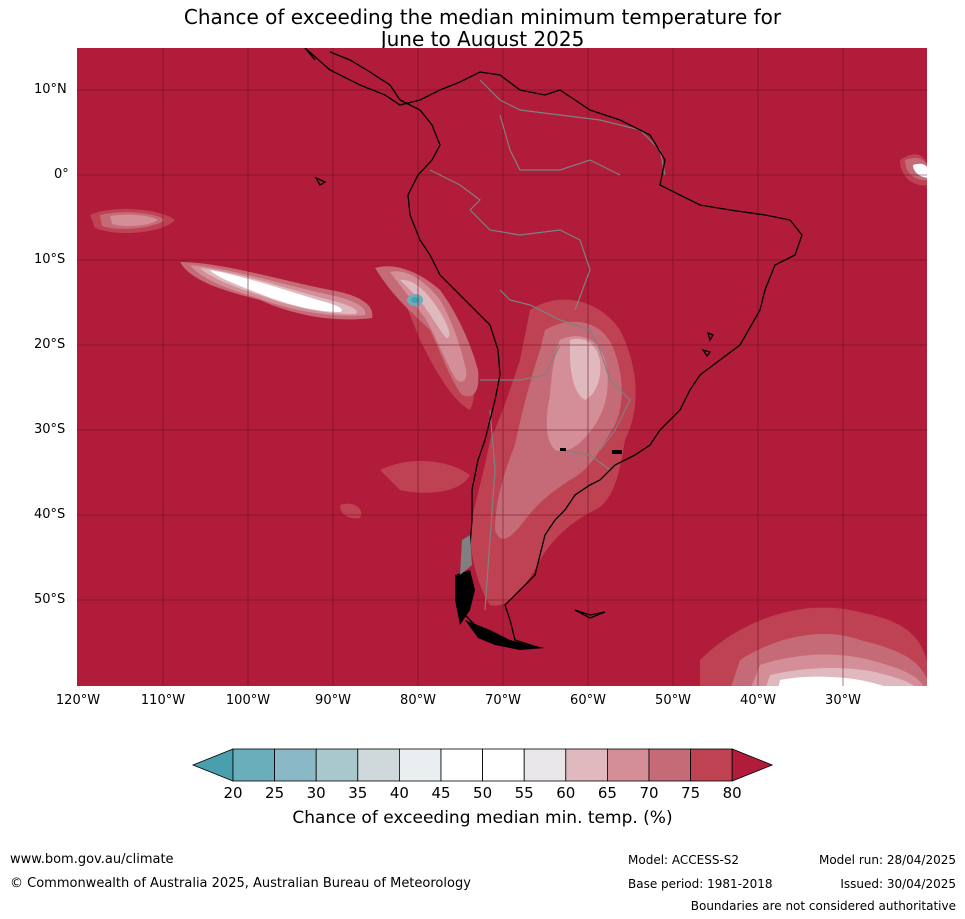 The image size is (965, 919). I want to click on colorbar-tick-65: 65, so click(607, 793).